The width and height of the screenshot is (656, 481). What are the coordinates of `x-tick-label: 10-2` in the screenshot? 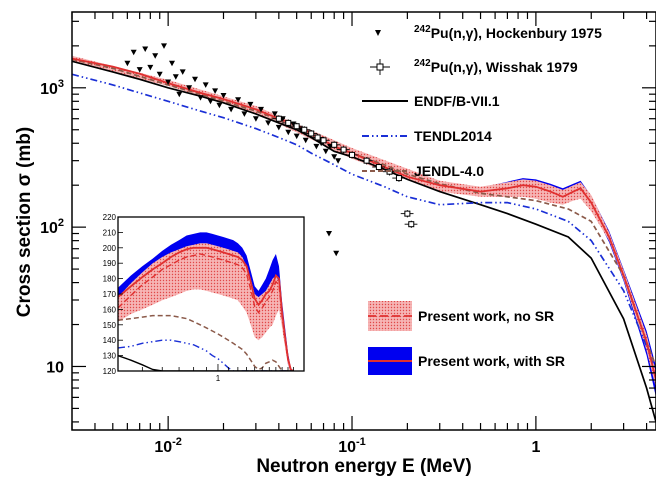 It's located at (168, 446).